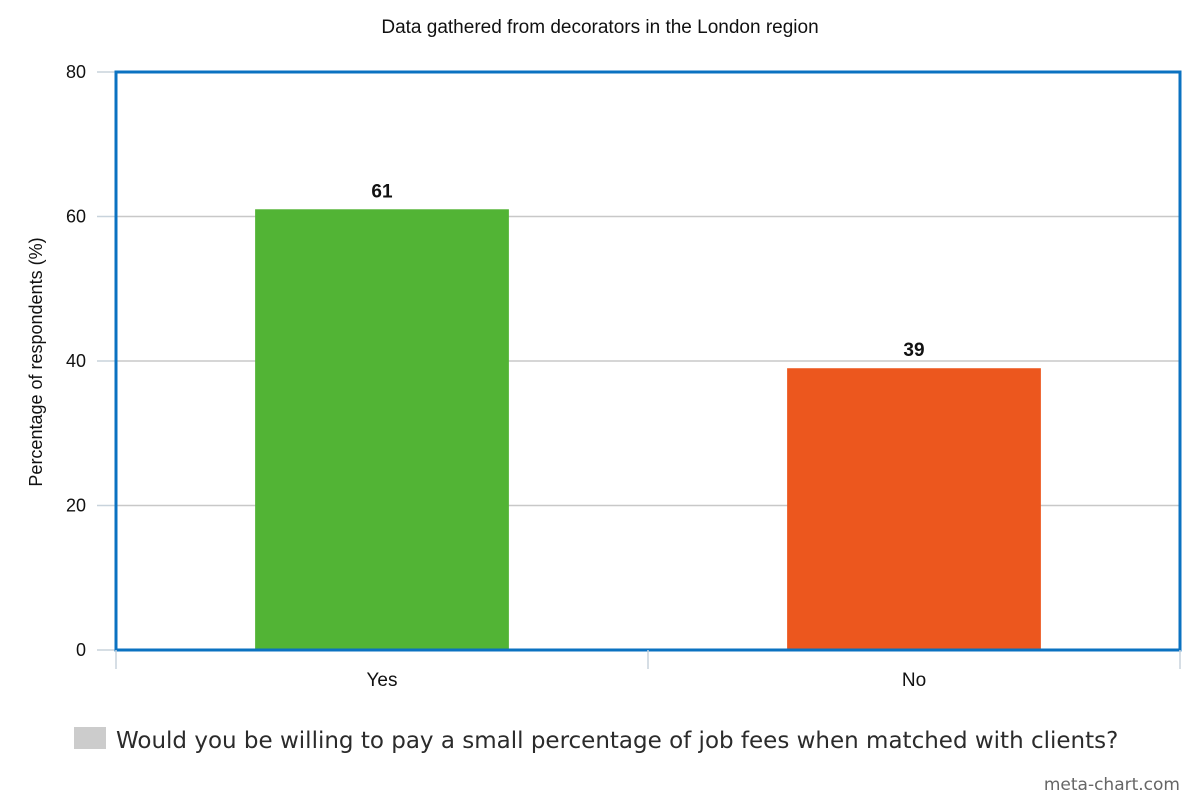  Describe the element at coordinates (91, 361) in the screenshot. I see `y-axis-ticks: 0 20 40 60 80` at that location.